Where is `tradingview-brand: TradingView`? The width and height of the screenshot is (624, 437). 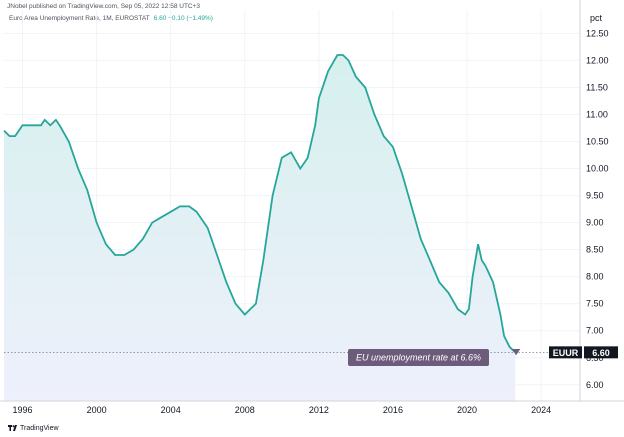
tradingview-brand: TradingView is located at coordinates (33, 428).